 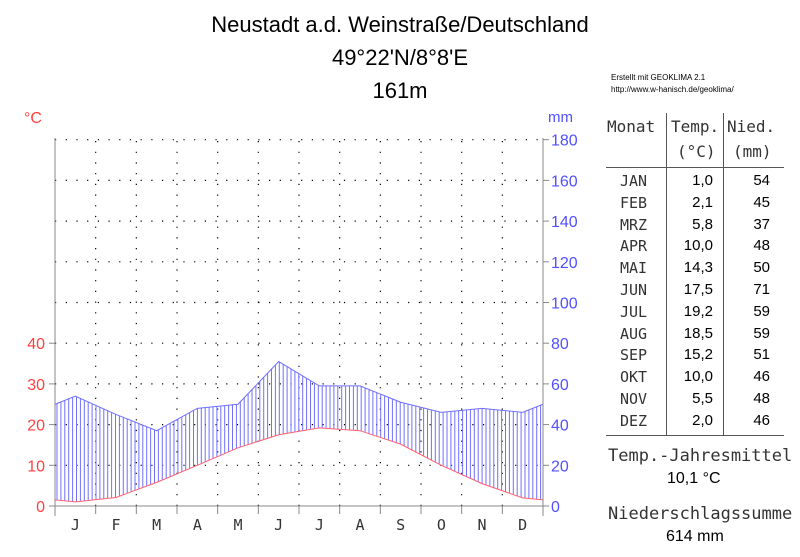 What do you see at coordinates (695, 536) in the screenshot?
I see `annual-prec-value: 614 mm` at bounding box center [695, 536].